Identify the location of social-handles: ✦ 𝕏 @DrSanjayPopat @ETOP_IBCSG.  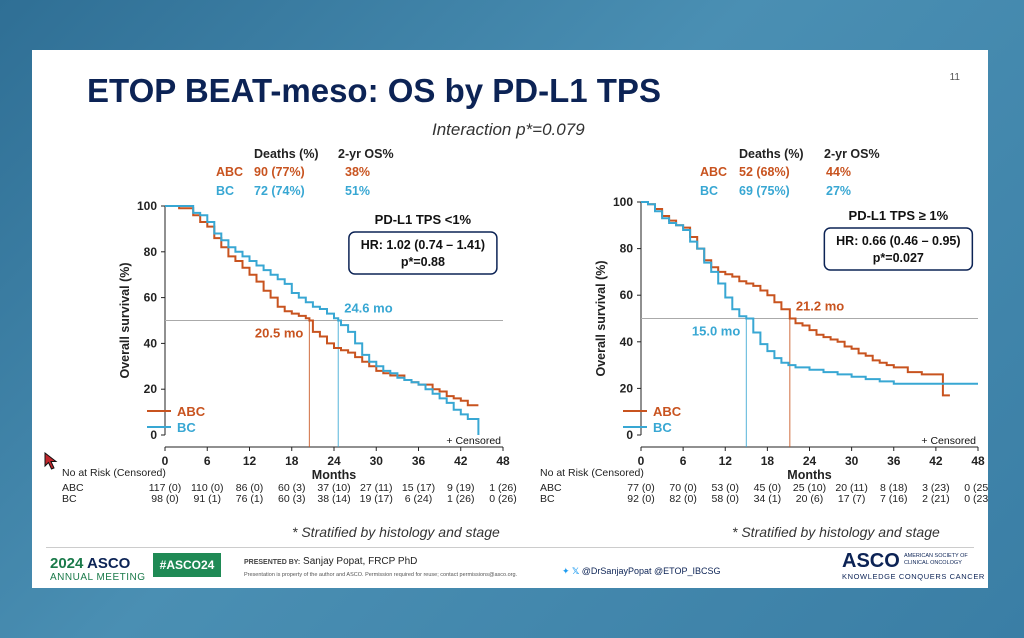
(641, 571).